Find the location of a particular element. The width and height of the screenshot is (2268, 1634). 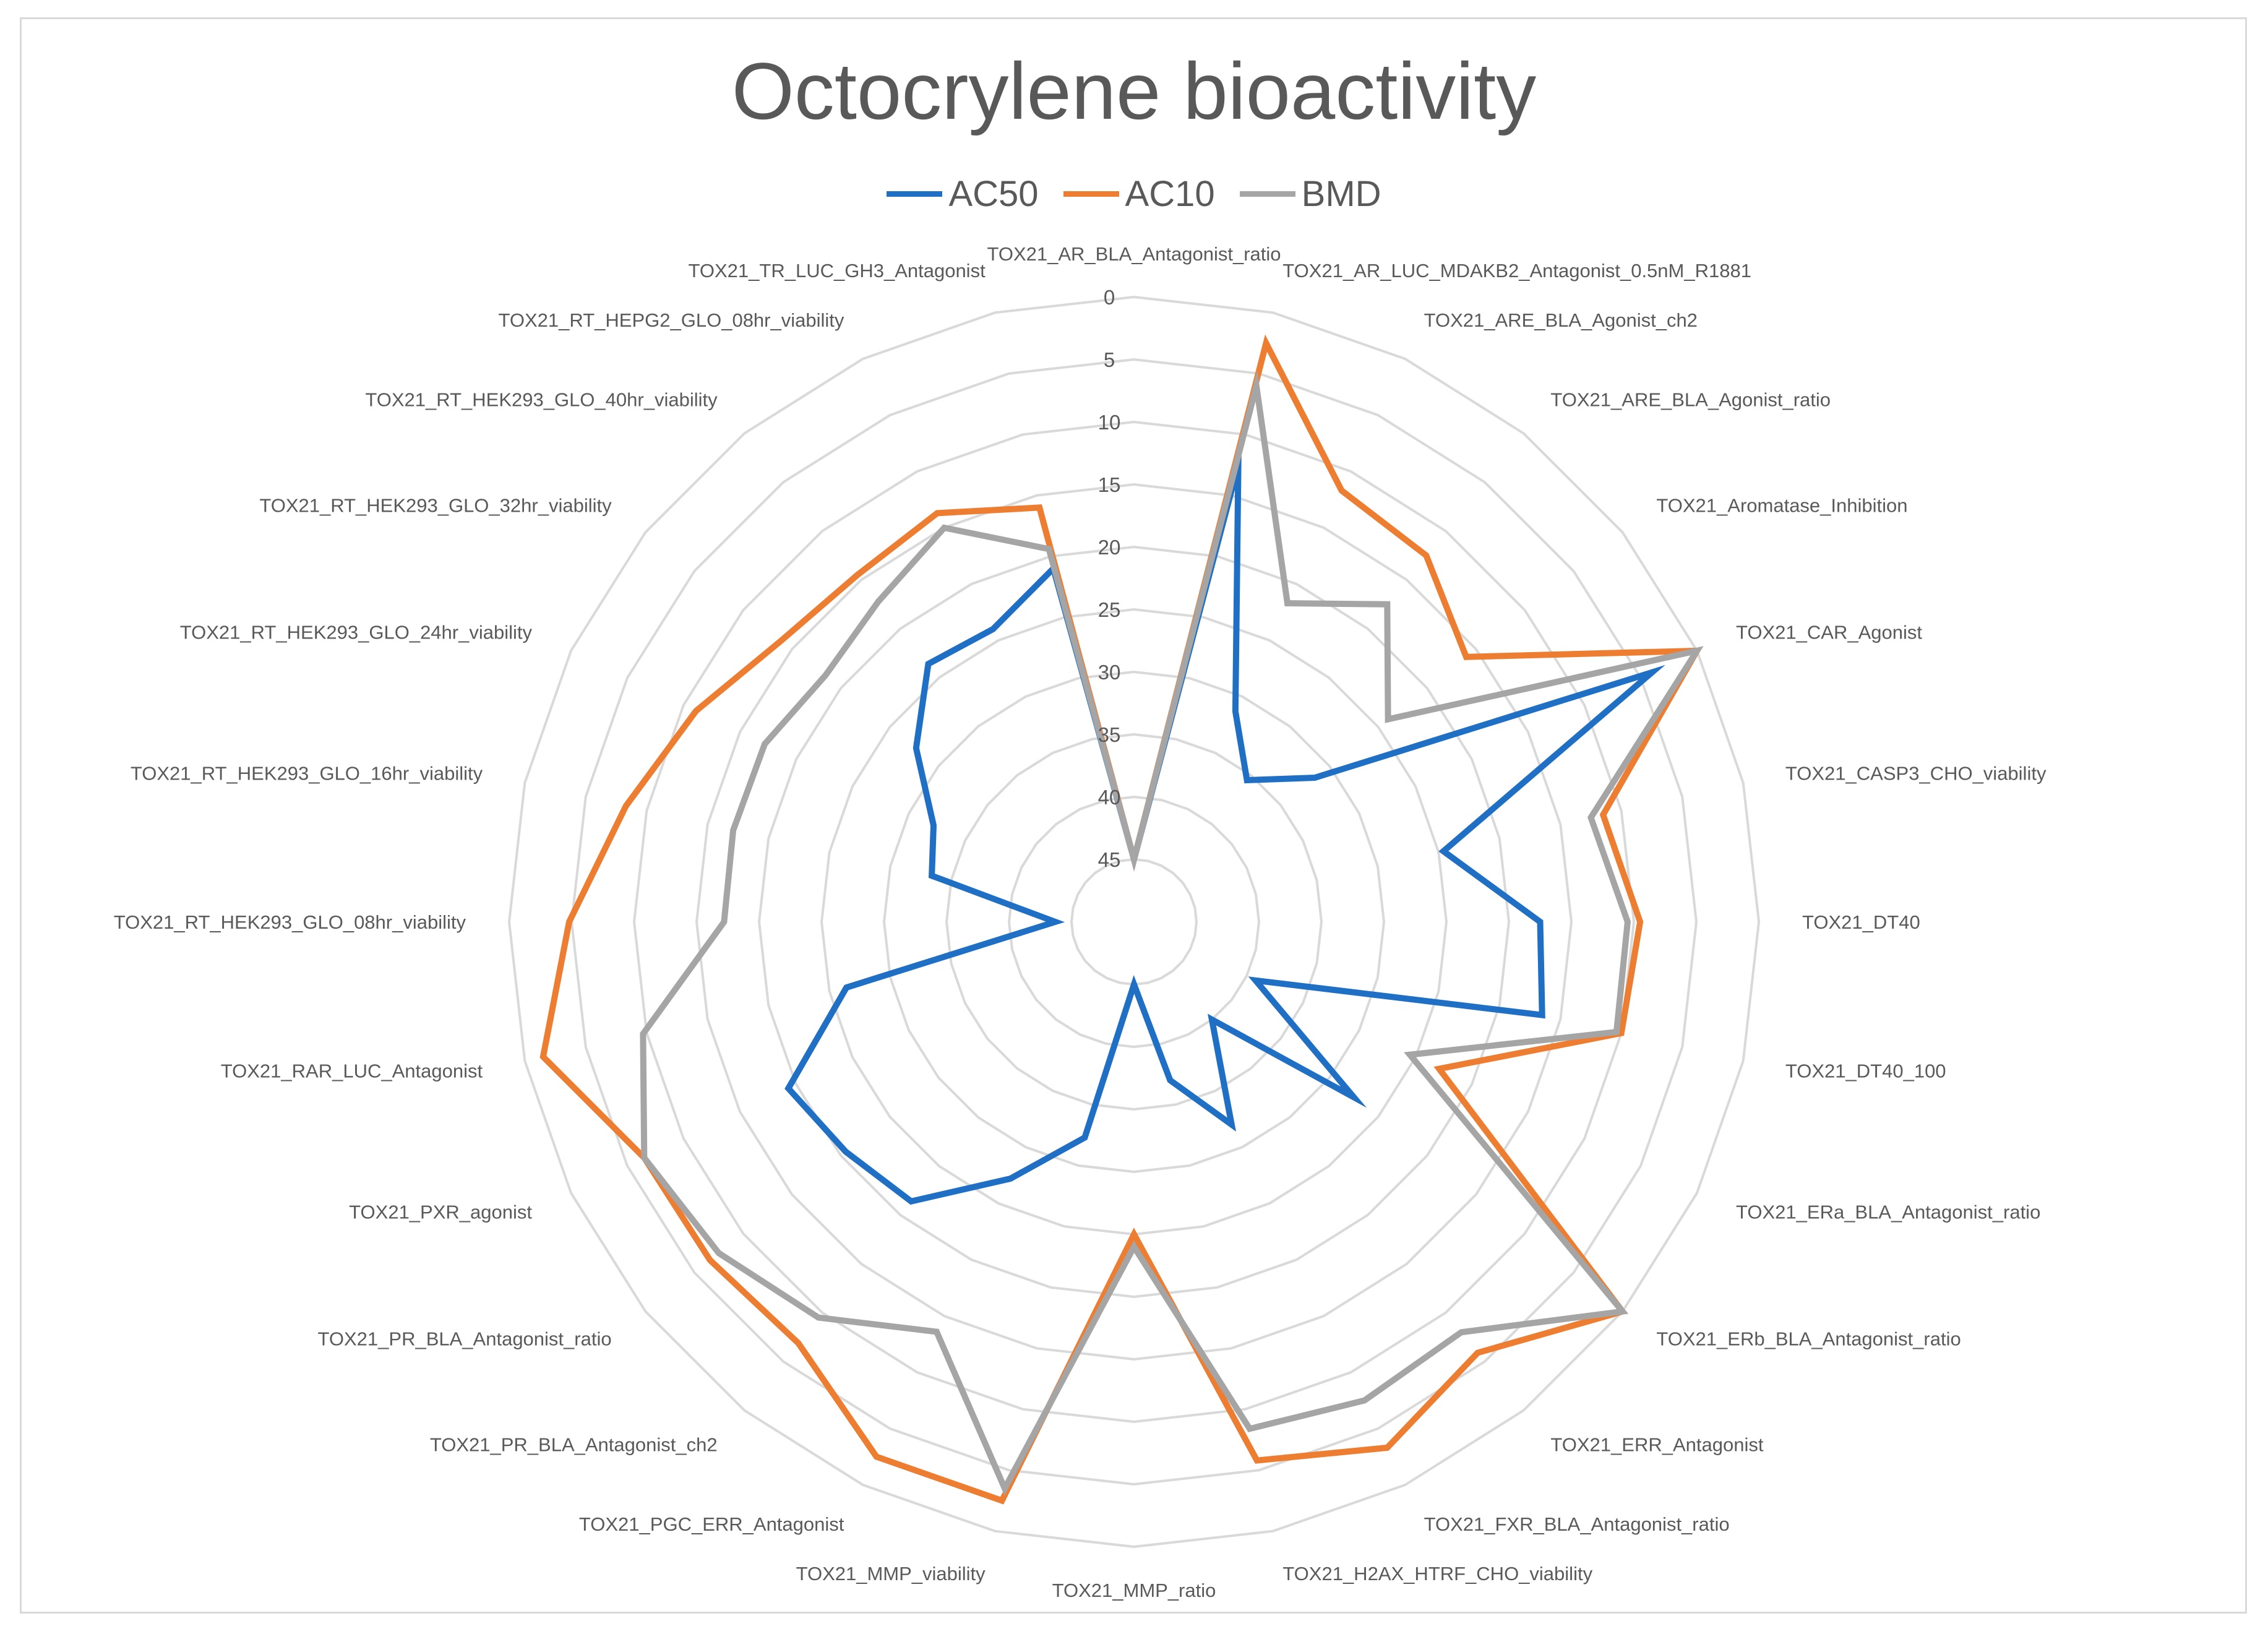

category-label: TOX21_PR_BLA_Antagonist_ratio is located at coordinates (465, 1338).